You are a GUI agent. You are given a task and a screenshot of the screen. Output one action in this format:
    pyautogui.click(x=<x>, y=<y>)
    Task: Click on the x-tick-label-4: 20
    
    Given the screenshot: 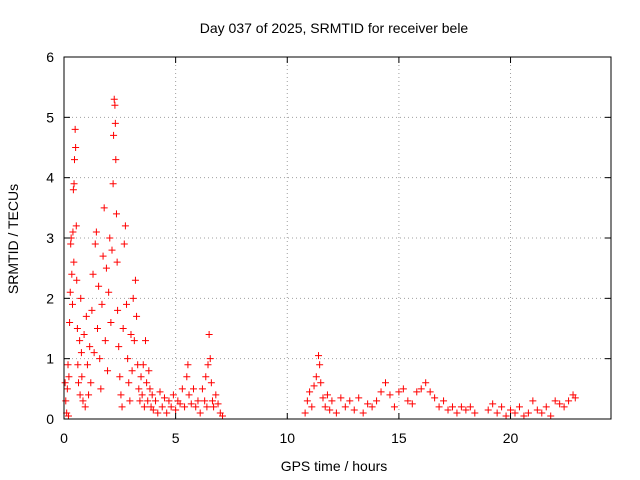 What is the action you would take?
    pyautogui.click(x=511, y=438)
    